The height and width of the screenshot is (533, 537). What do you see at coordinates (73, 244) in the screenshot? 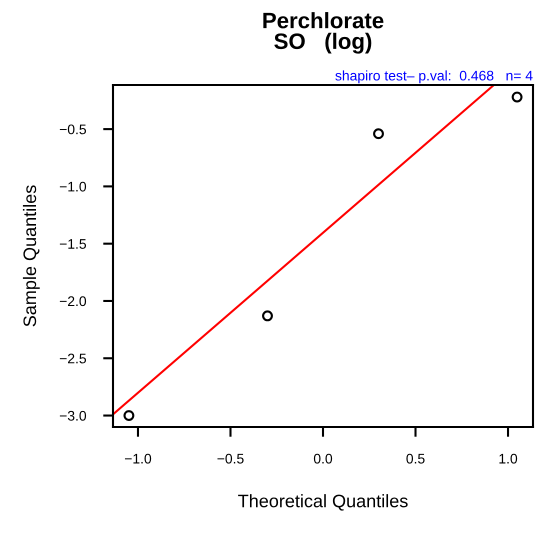
I see `y-tick-label: −1.5` at bounding box center [73, 244].